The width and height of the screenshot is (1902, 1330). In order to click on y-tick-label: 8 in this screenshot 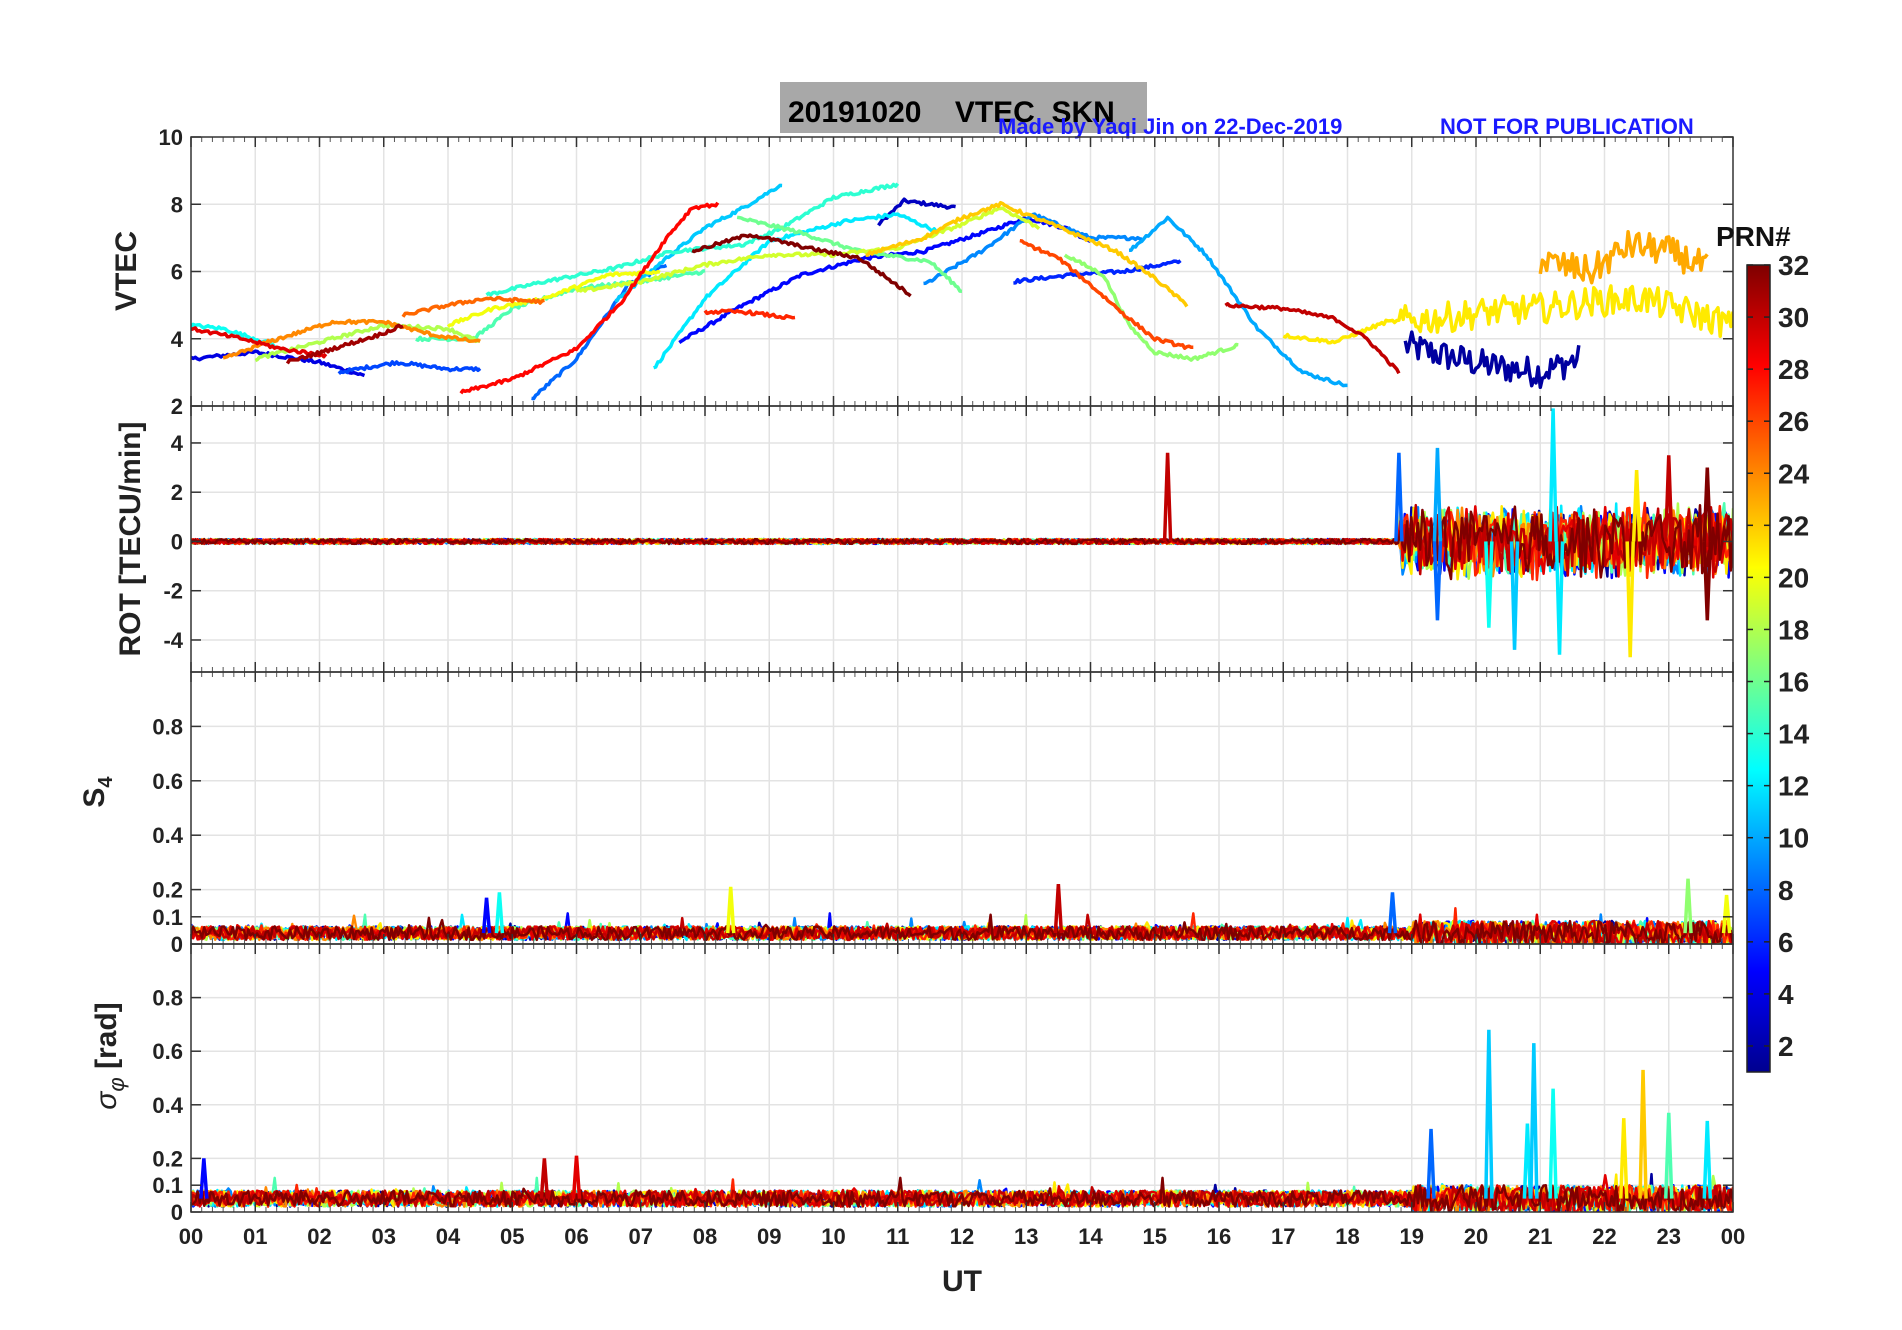, I will do `click(177, 204)`.